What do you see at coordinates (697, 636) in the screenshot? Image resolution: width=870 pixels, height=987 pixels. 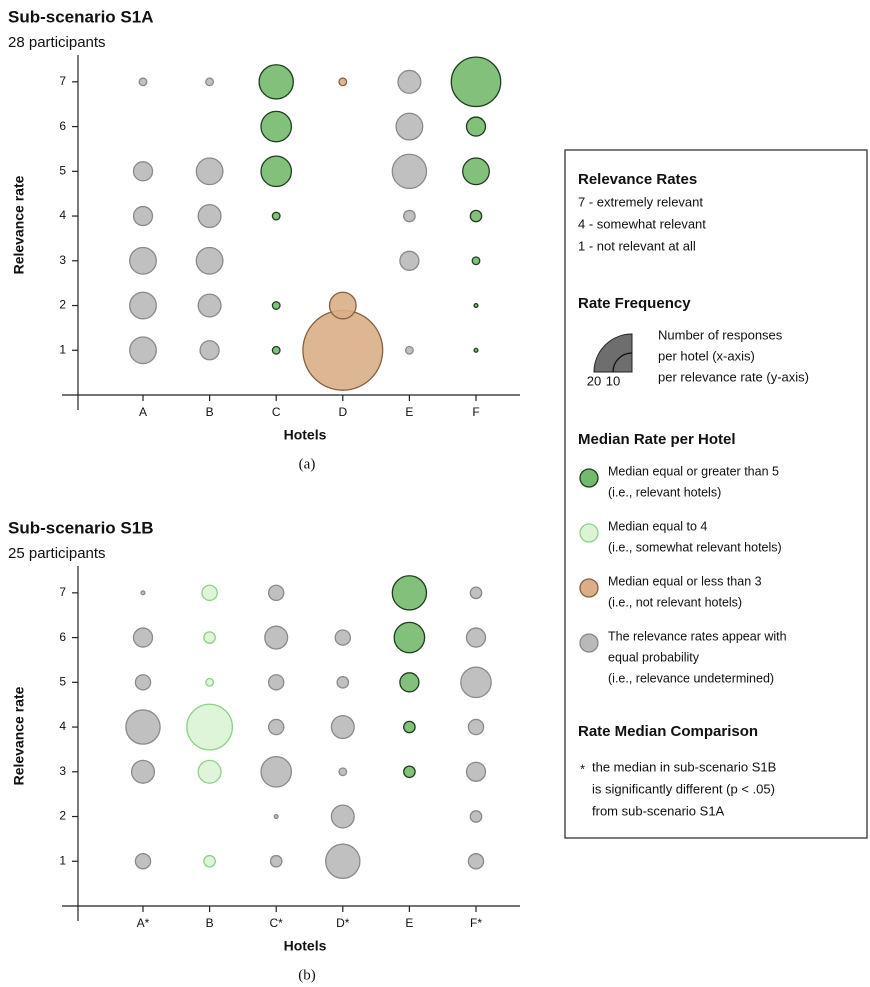 I see `legend-text: The relevance rates appear with` at bounding box center [697, 636].